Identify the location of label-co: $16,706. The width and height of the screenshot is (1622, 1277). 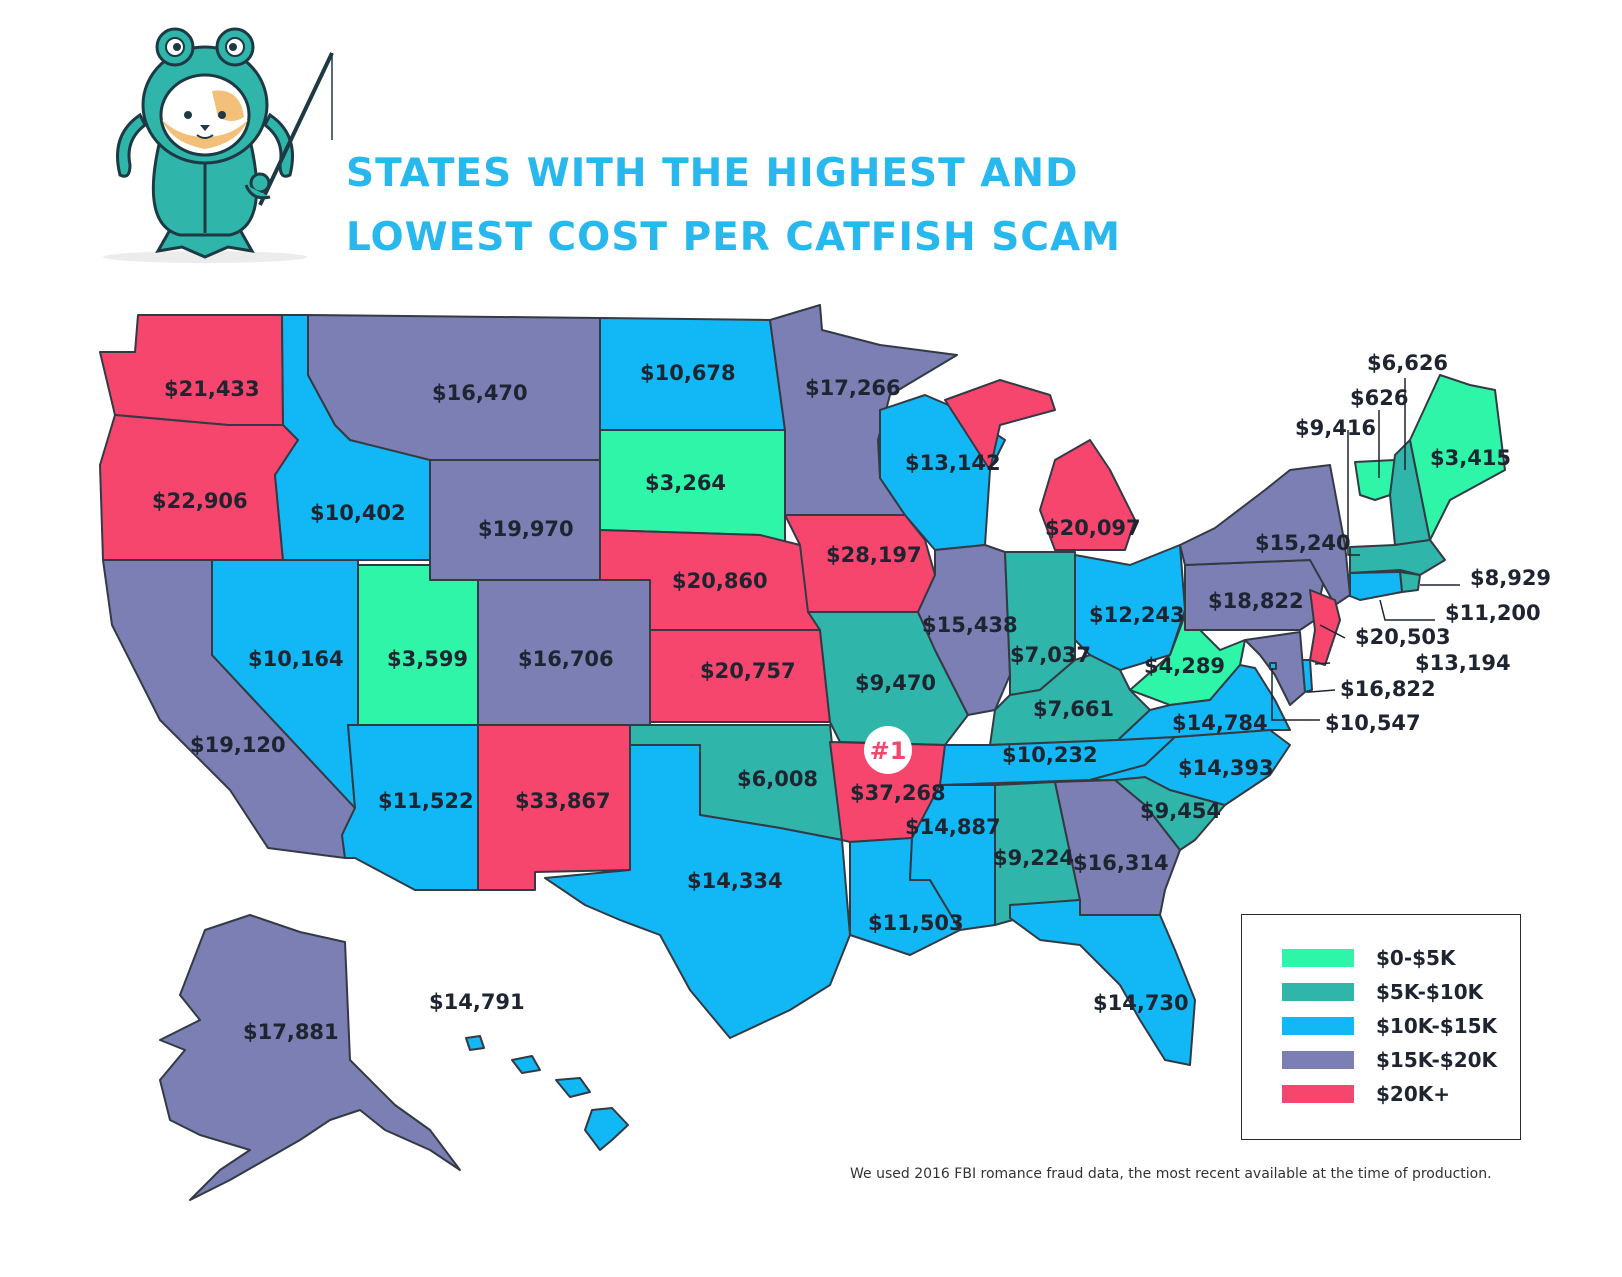
(566, 659).